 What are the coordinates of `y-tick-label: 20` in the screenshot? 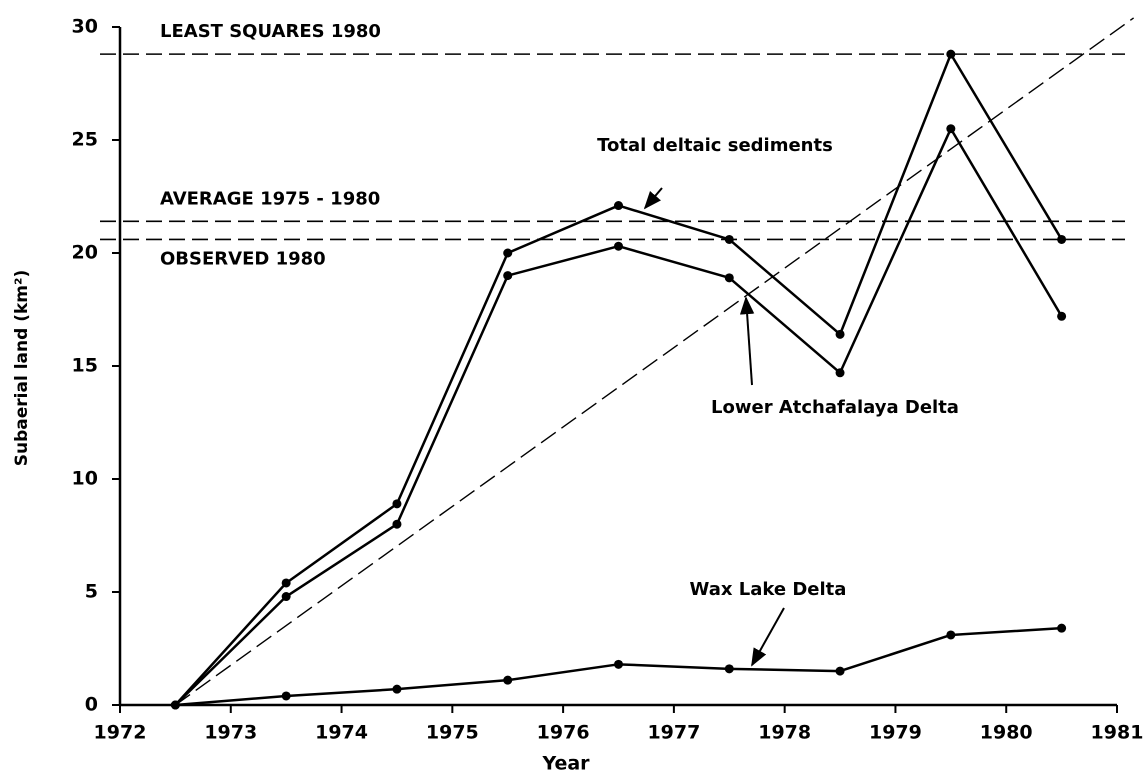 It's located at (85, 253).